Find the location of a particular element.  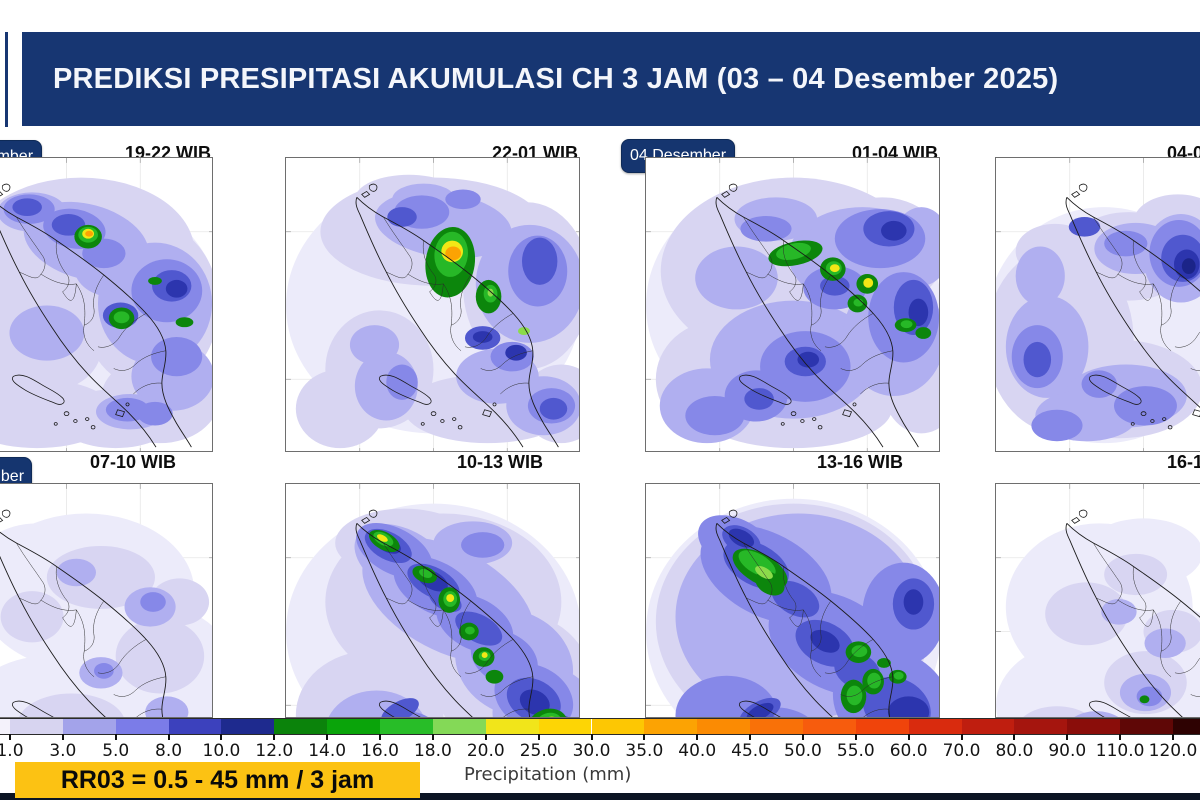

map-panel-13-16-wib is located at coordinates (792, 600).